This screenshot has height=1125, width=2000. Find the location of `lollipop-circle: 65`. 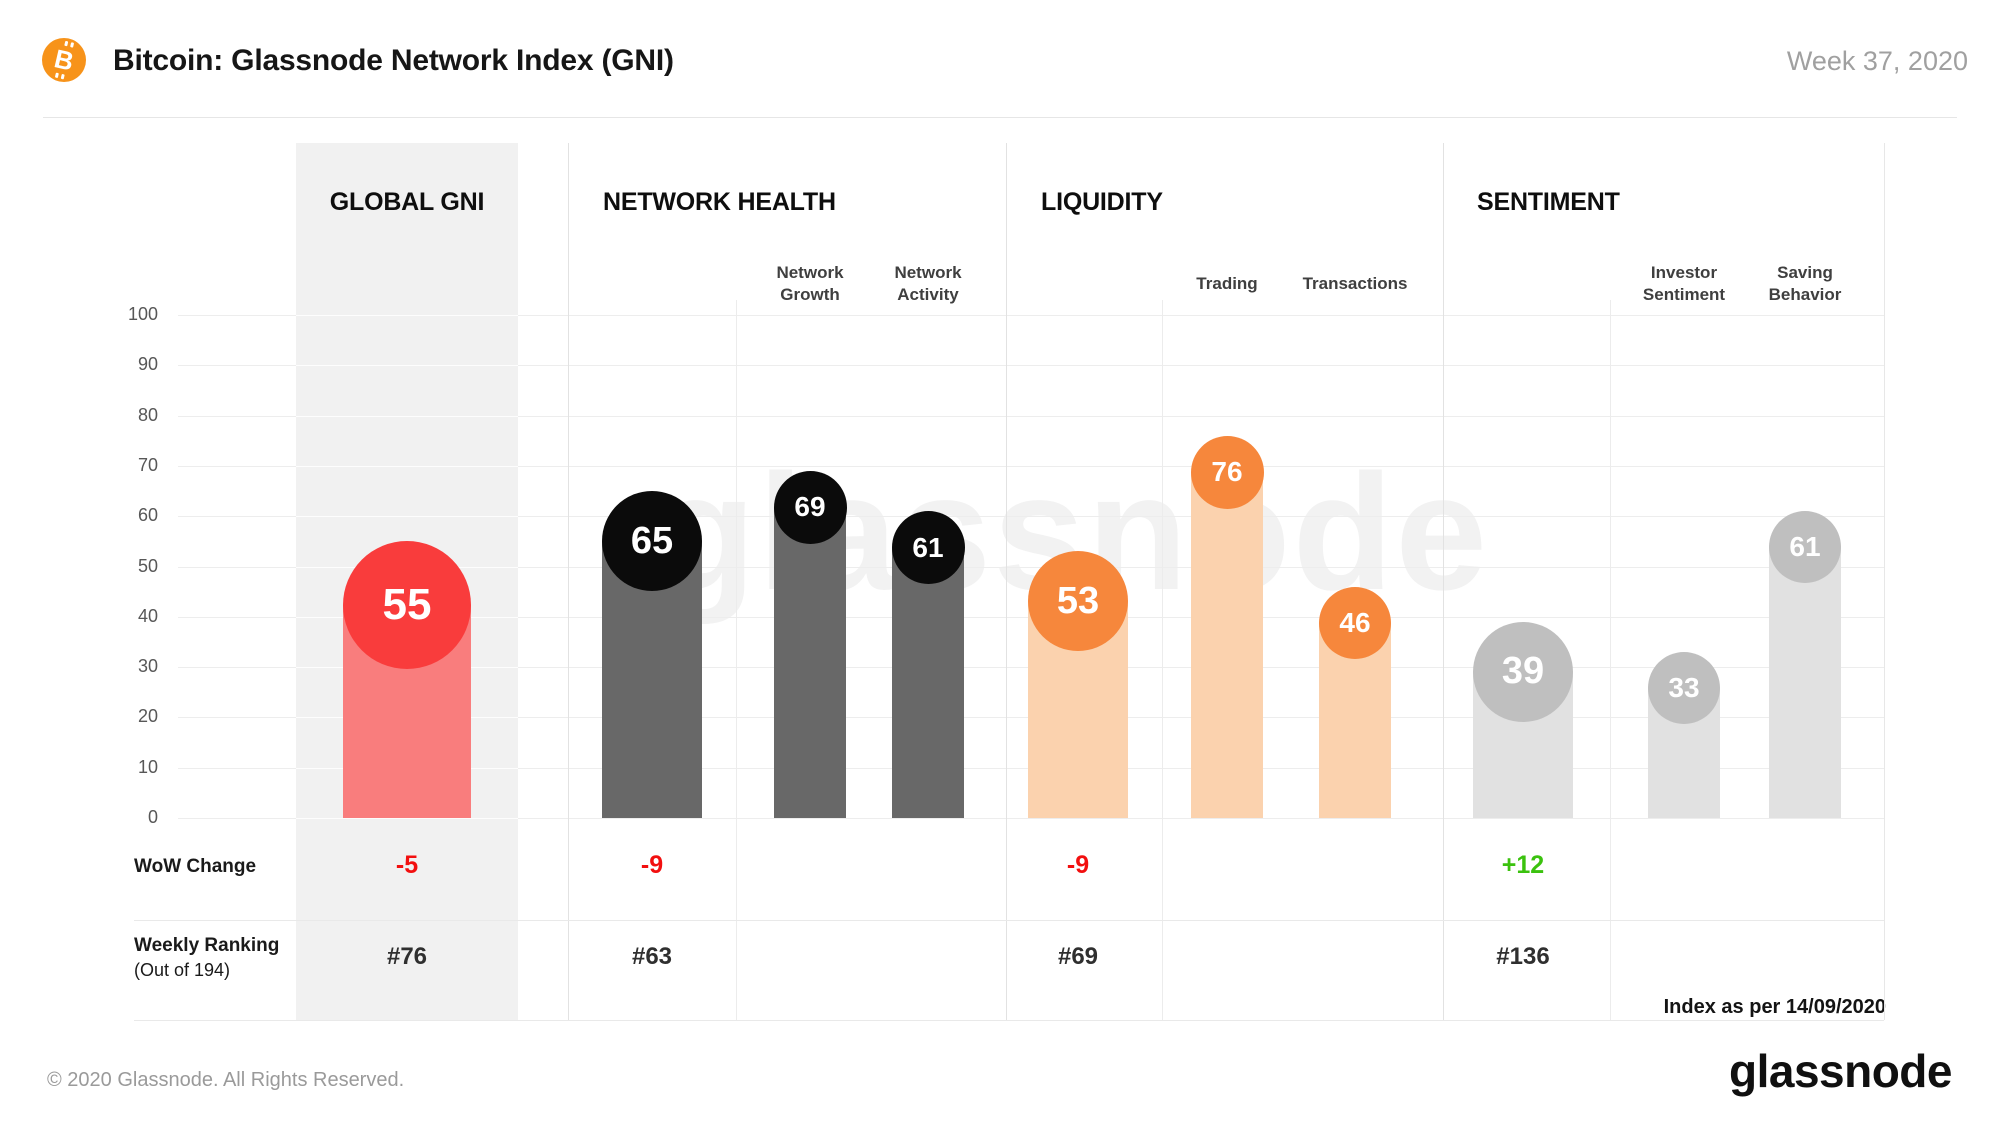

lollipop-circle: 65 is located at coordinates (652, 541).